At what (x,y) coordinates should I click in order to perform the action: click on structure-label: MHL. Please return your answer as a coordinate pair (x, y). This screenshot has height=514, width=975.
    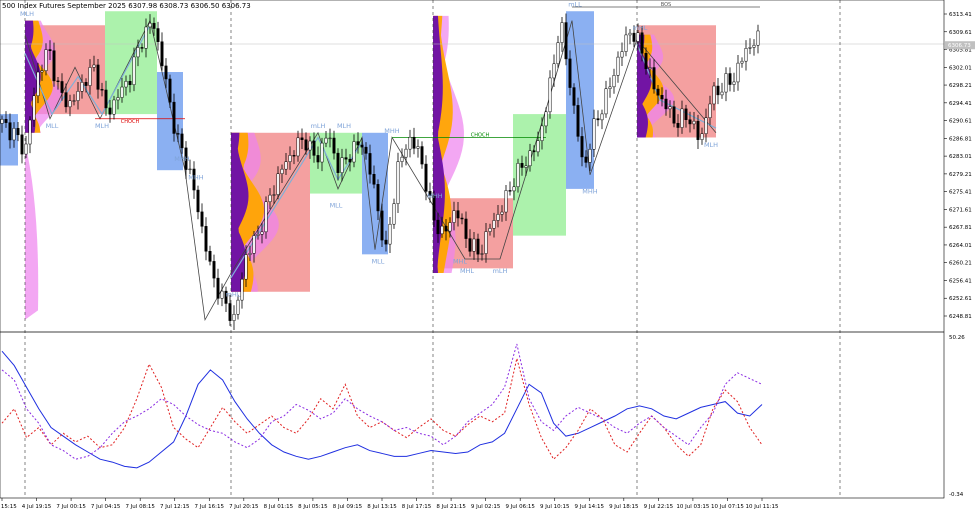
    Looking at the image, I should click on (460, 262).